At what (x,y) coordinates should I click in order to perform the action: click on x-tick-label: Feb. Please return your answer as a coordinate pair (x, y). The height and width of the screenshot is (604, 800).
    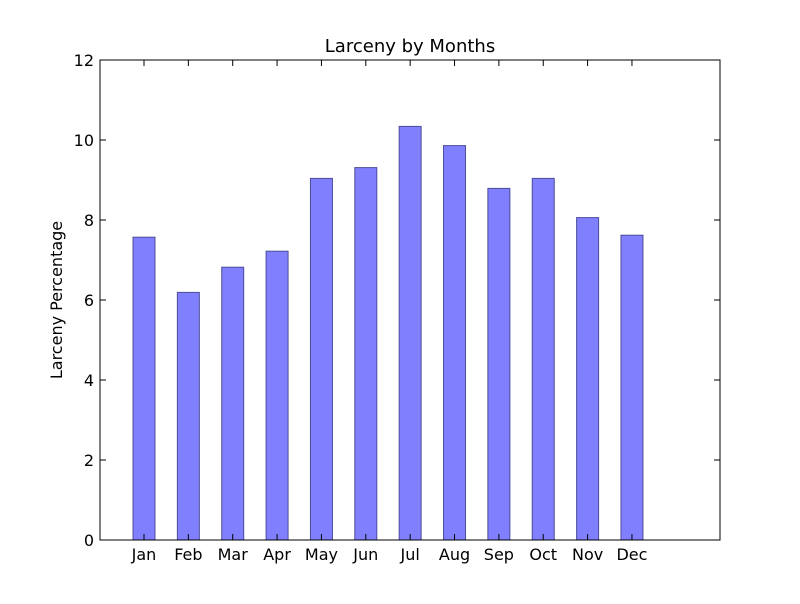
    Looking at the image, I should click on (188, 554).